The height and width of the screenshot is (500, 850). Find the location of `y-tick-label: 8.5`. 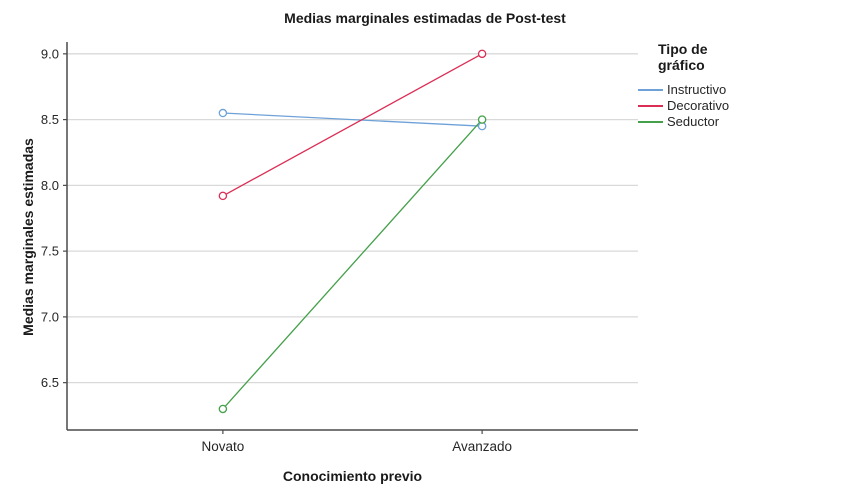

y-tick-label: 8.5 is located at coordinates (50, 119).